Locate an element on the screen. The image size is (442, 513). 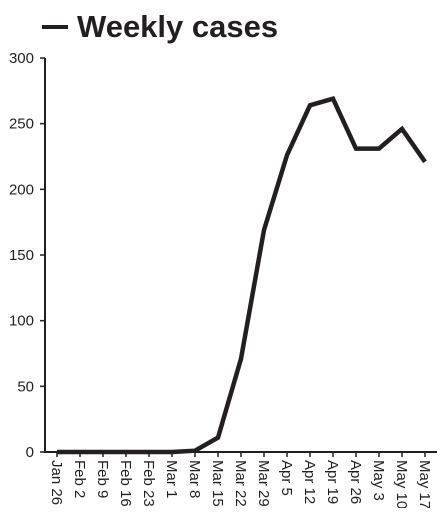
legend-label-weekly-cases: Weekly cases is located at coordinates (177, 26).